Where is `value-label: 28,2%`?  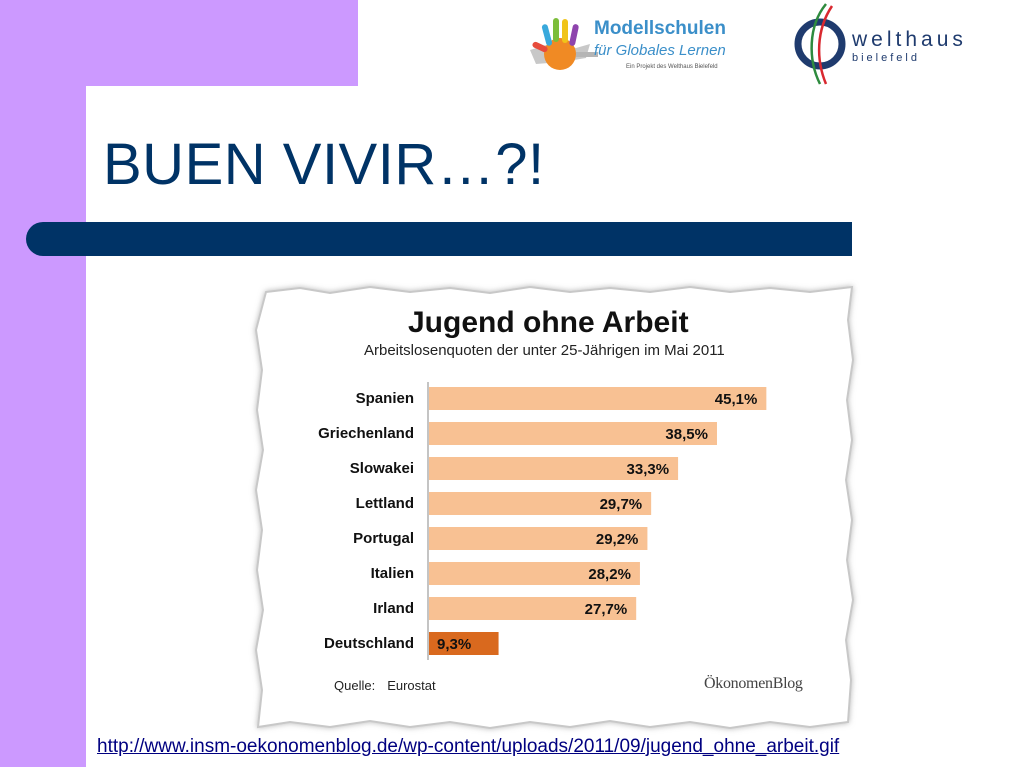
value-label: 28,2% is located at coordinates (609, 574).